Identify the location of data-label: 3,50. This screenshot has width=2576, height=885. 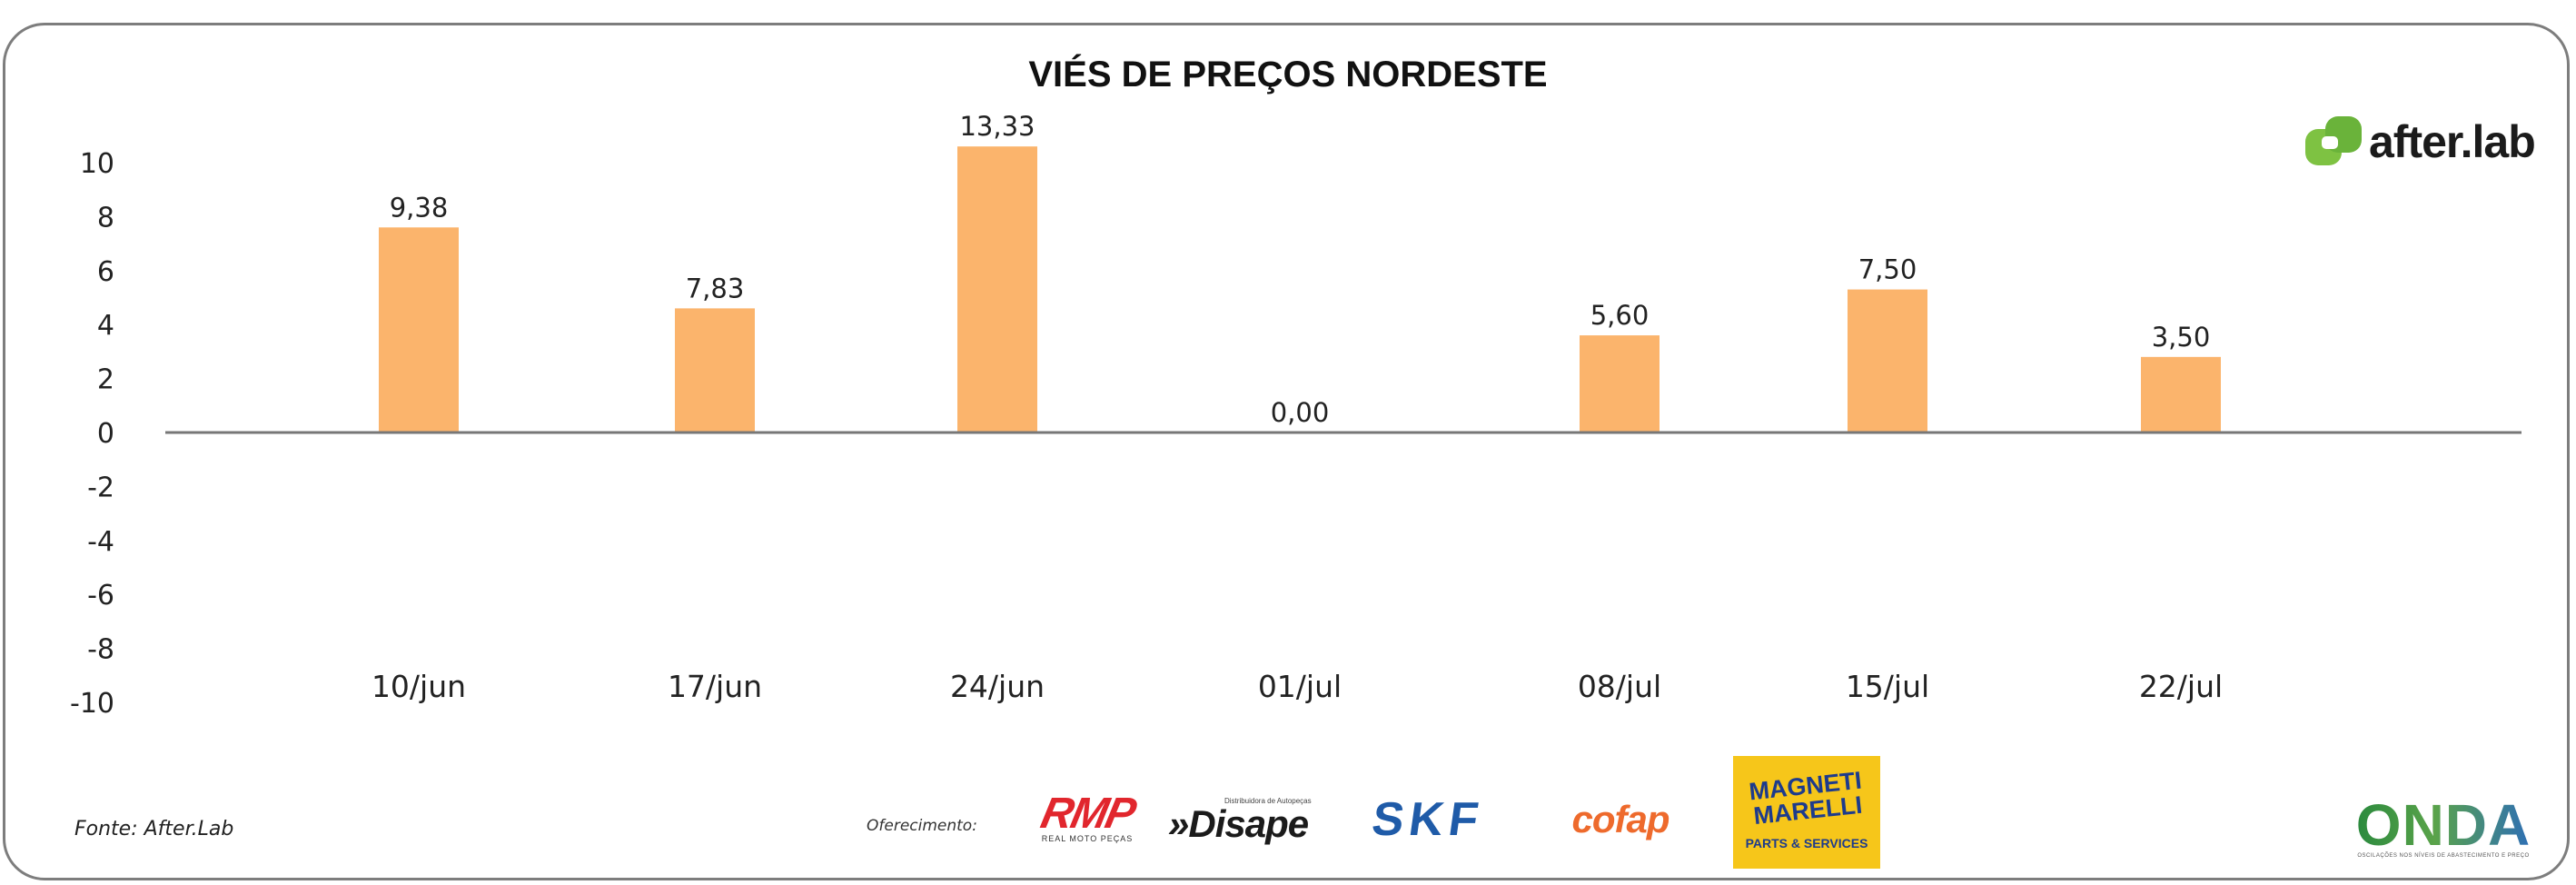
(2181, 337).